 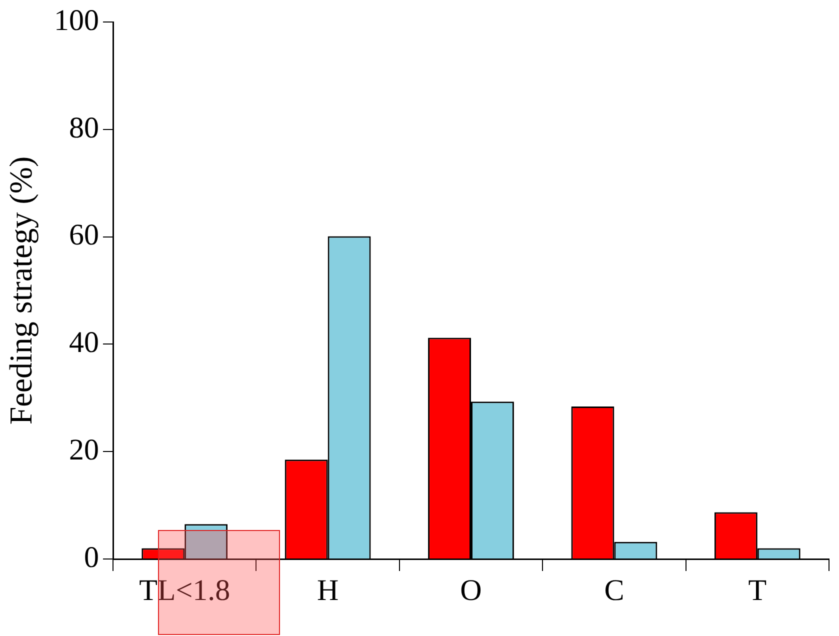 I want to click on y-axis-title: Feeding strategy (%), so click(x=20, y=290).